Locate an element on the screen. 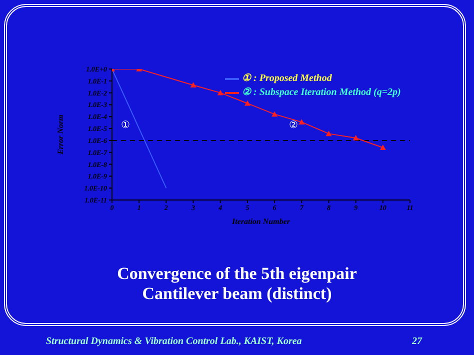 This screenshot has width=474, height=355. text: Structural Dynamics & Vibration Control Lab., KAIST, Korea is located at coordinates (174, 341).